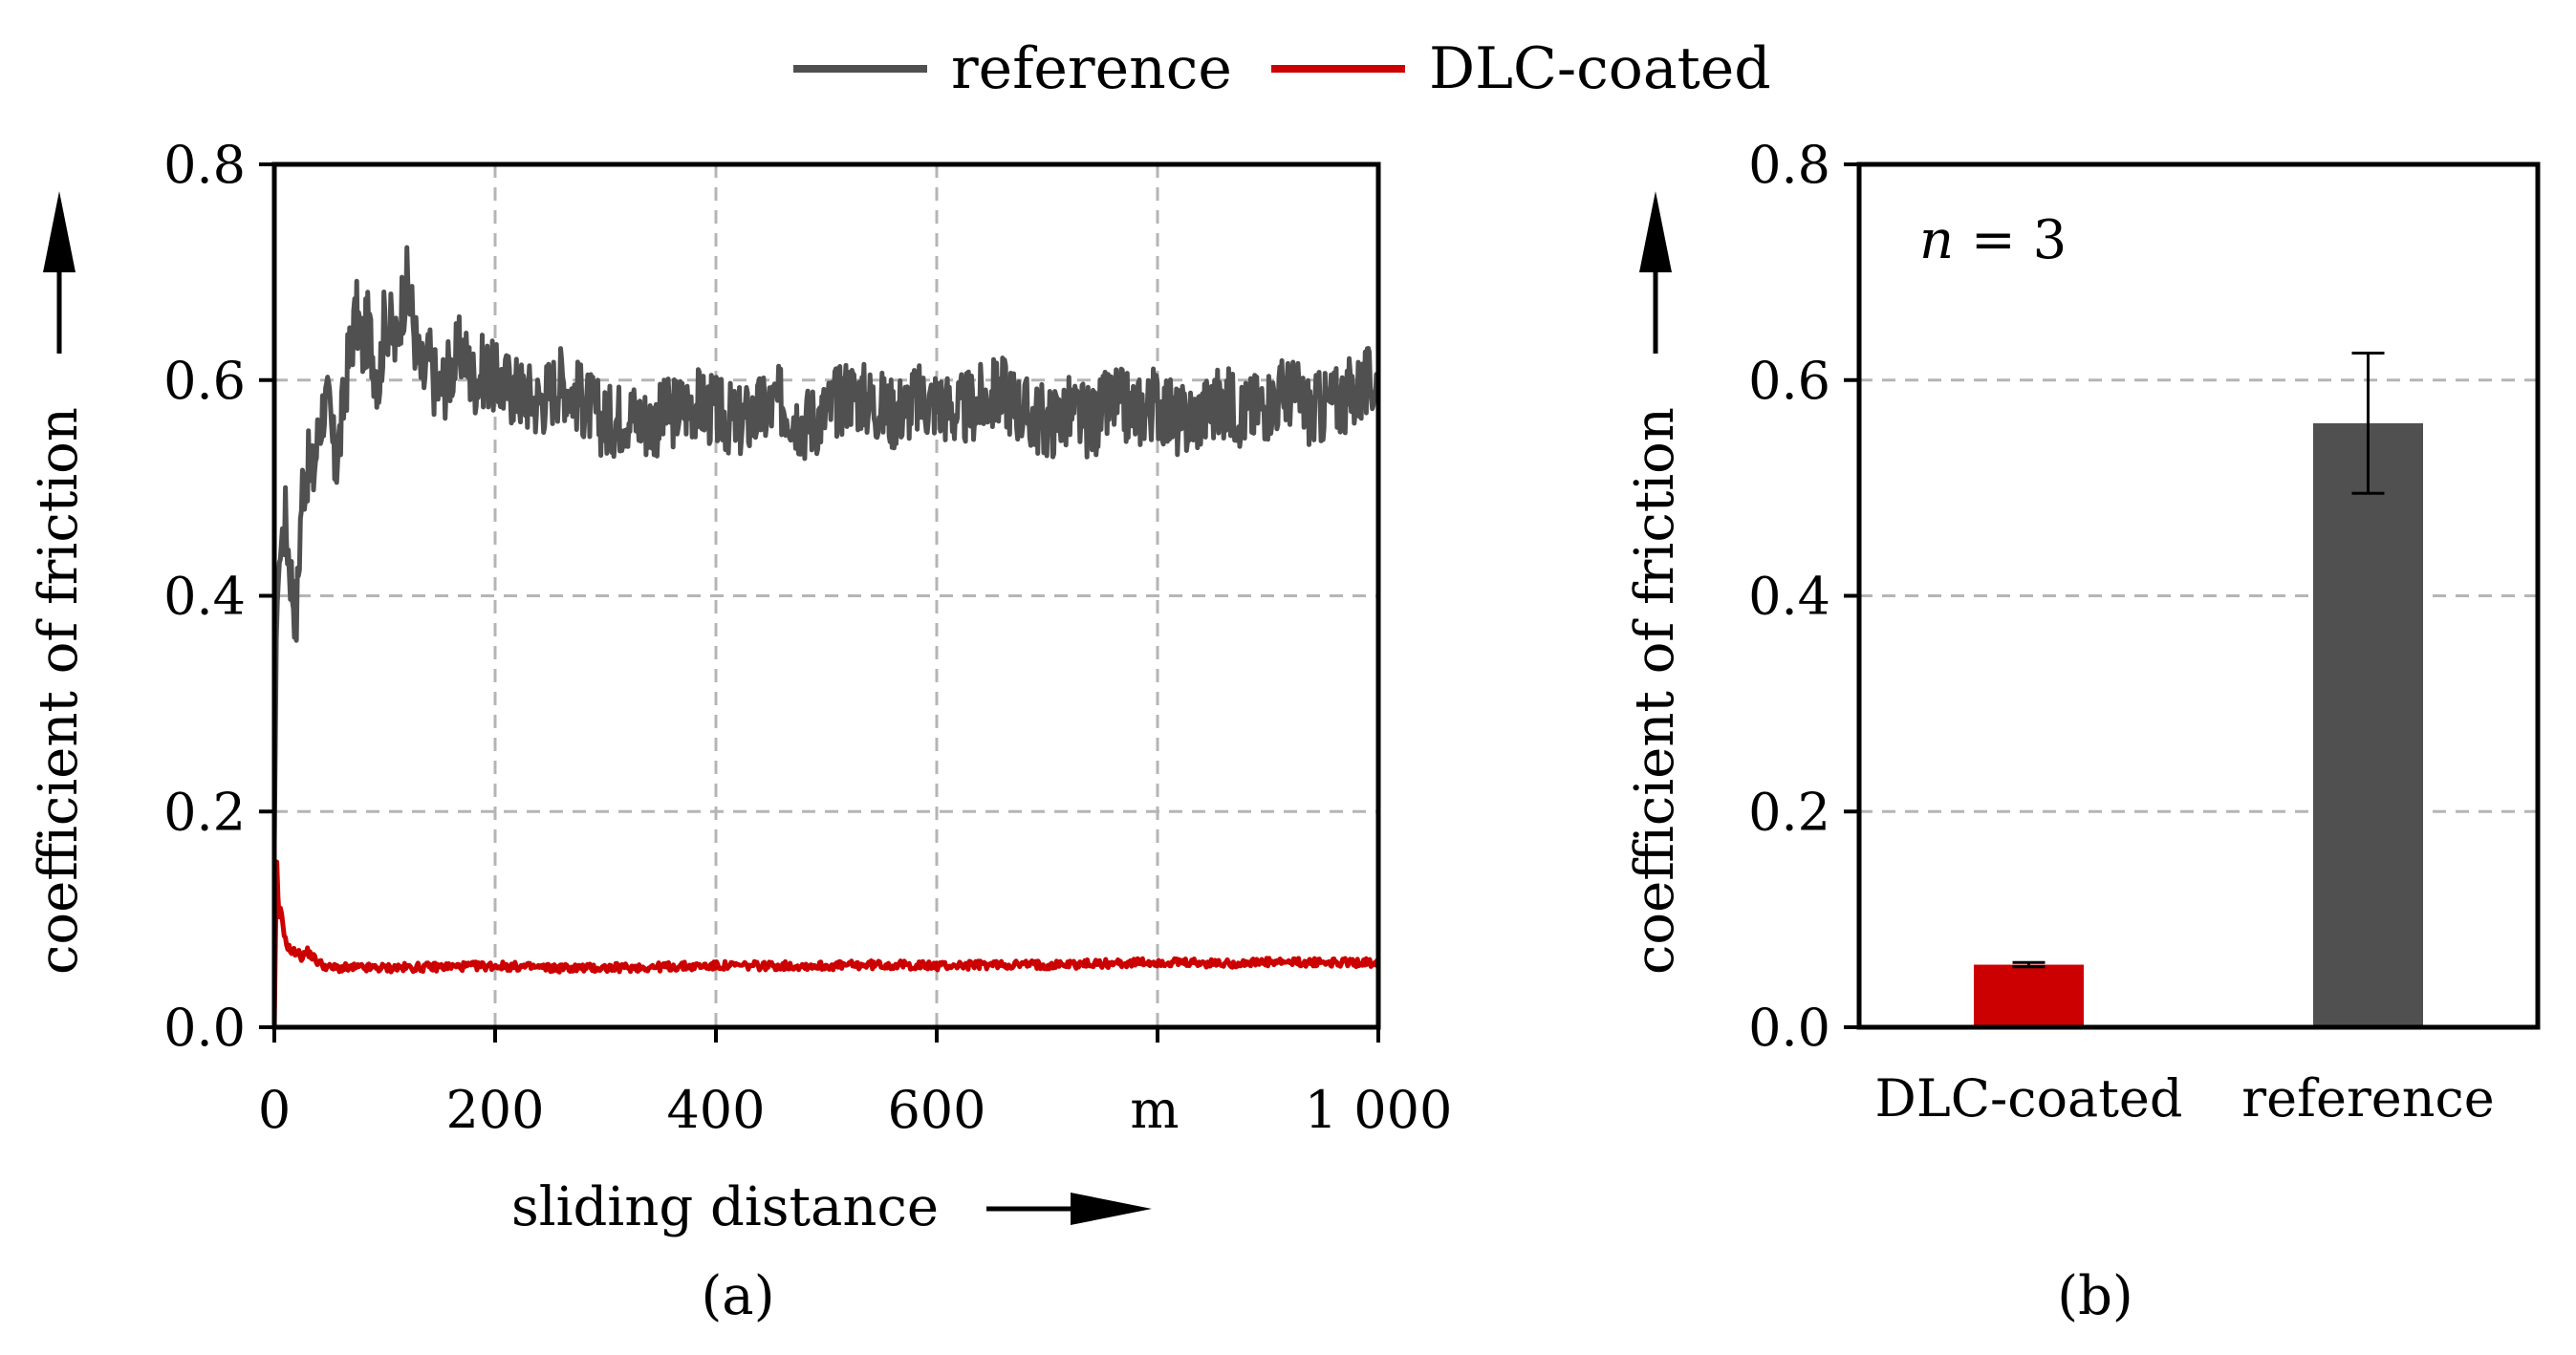 The image size is (2576, 1355). What do you see at coordinates (1069, 1209) in the screenshot?
I see `panel-a-x-arrow` at bounding box center [1069, 1209].